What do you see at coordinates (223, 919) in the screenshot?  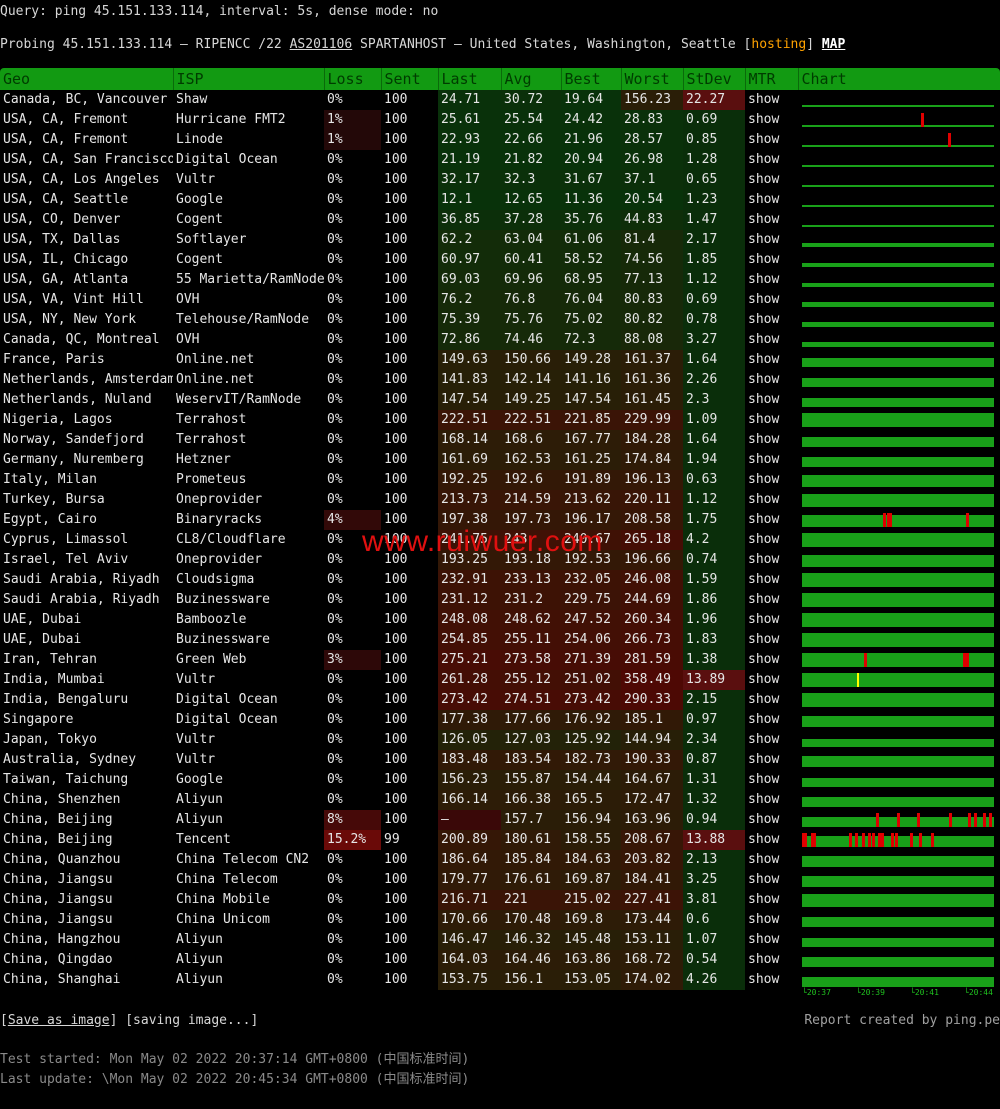 I see `cell-isp: China Unicom` at bounding box center [223, 919].